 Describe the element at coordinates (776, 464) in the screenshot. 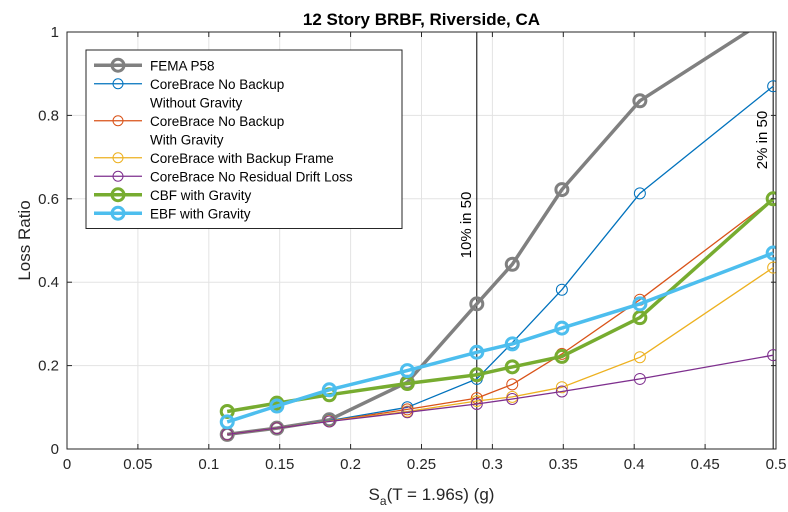

I see `x-tick-label: 0.5` at that location.